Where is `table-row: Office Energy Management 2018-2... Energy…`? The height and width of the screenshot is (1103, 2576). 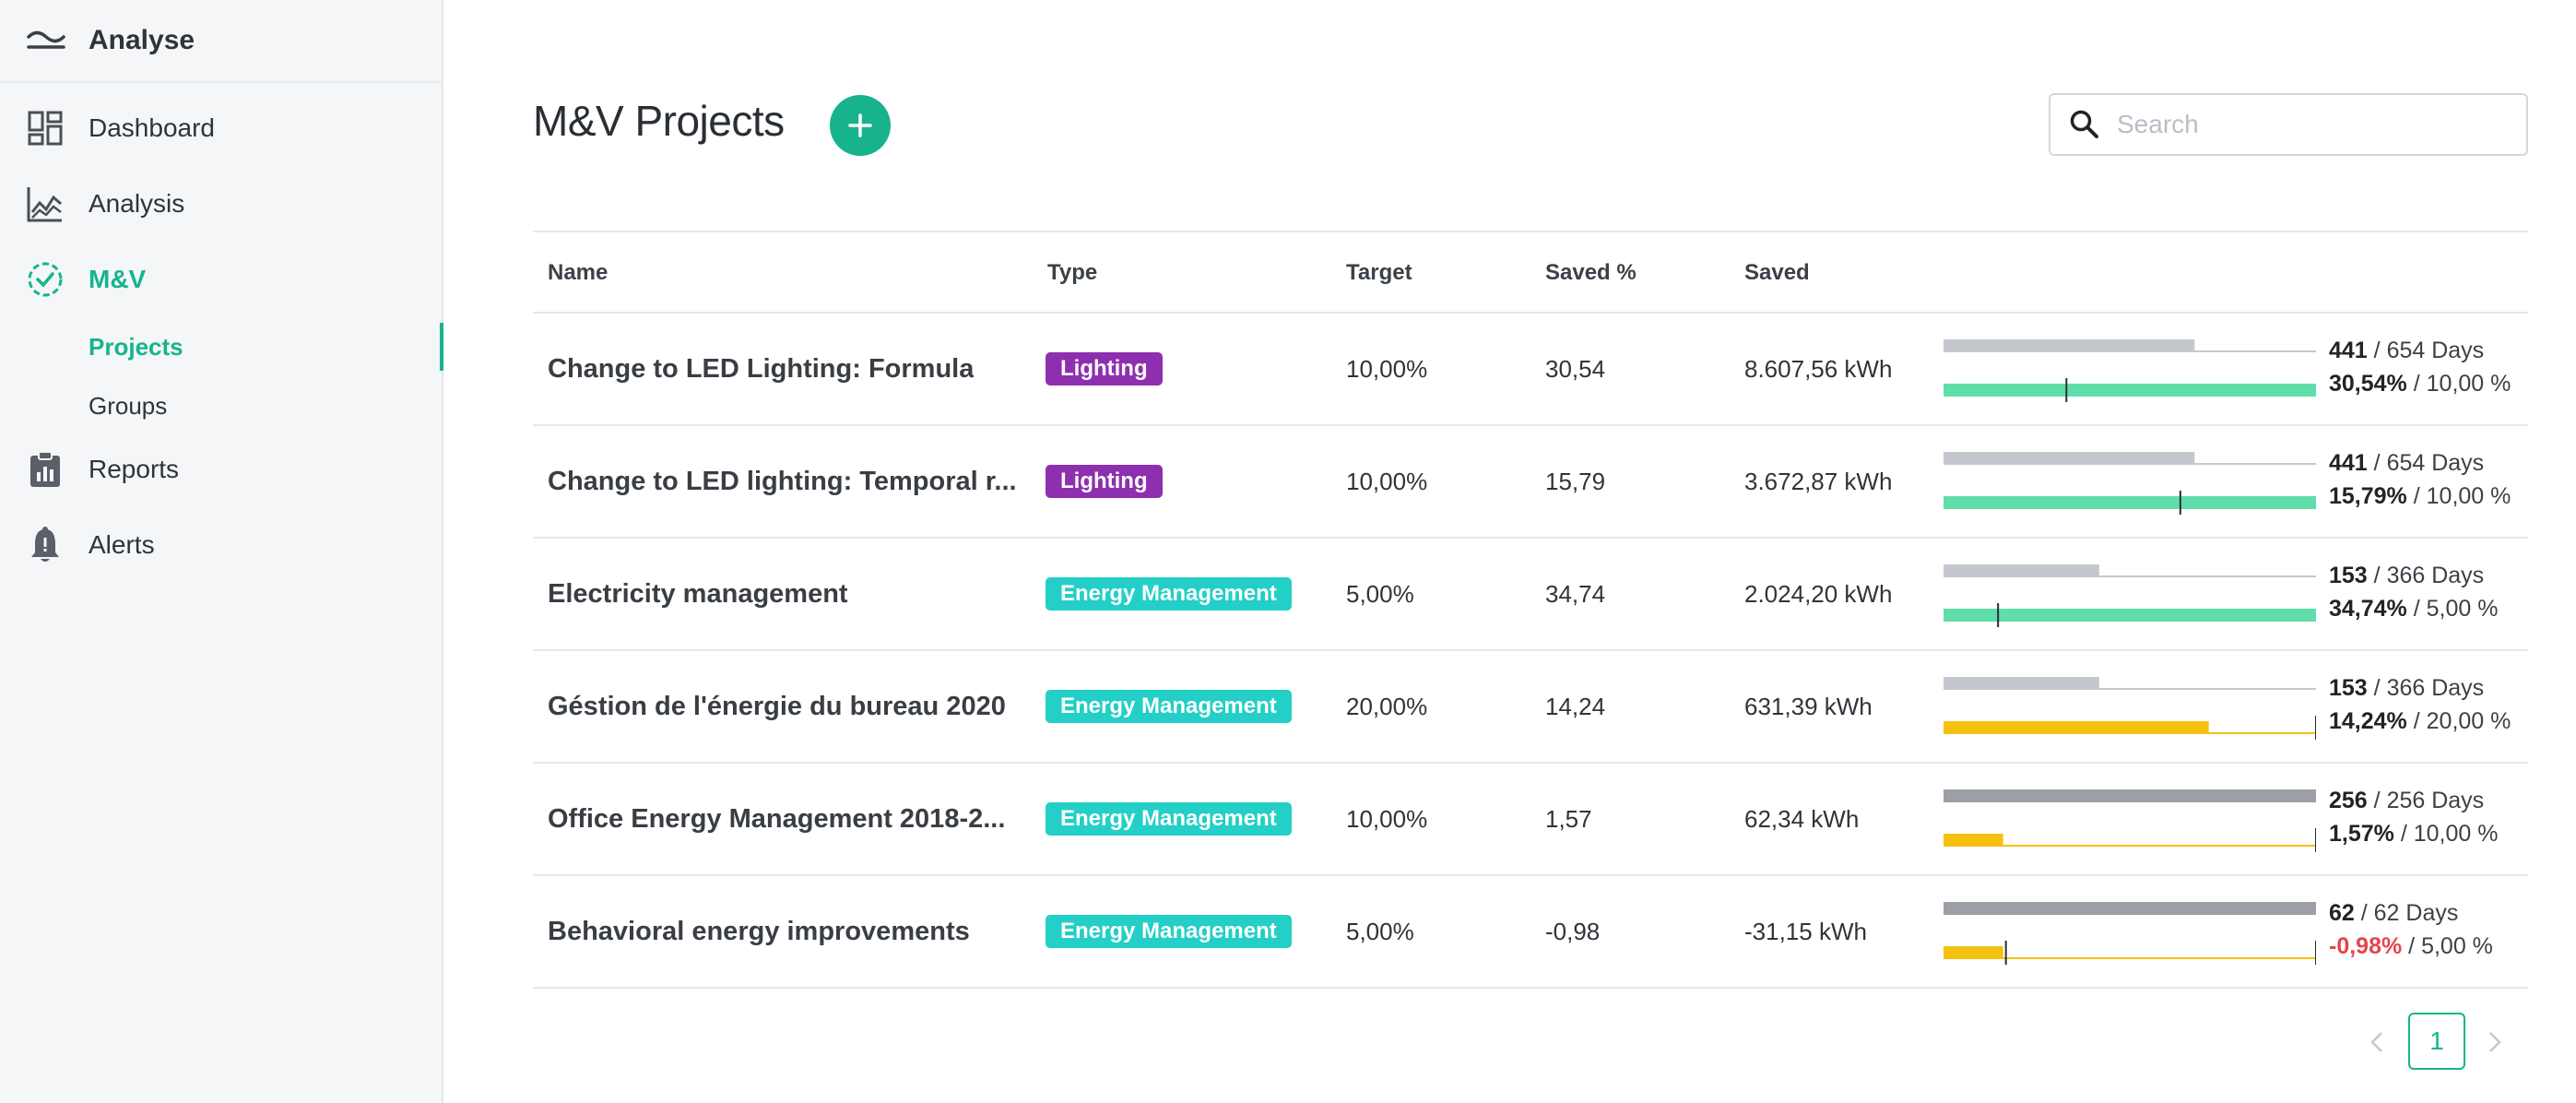
table-row: Office Energy Management 2018-2... Energy… is located at coordinates (1530, 820).